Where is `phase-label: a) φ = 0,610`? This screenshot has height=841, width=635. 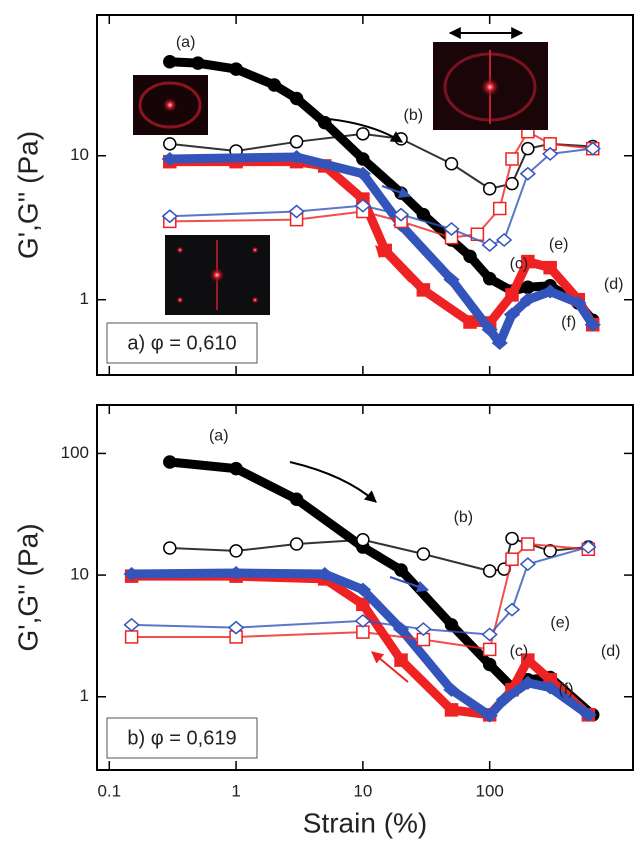 phase-label: a) φ = 0,610 is located at coordinates (181, 343).